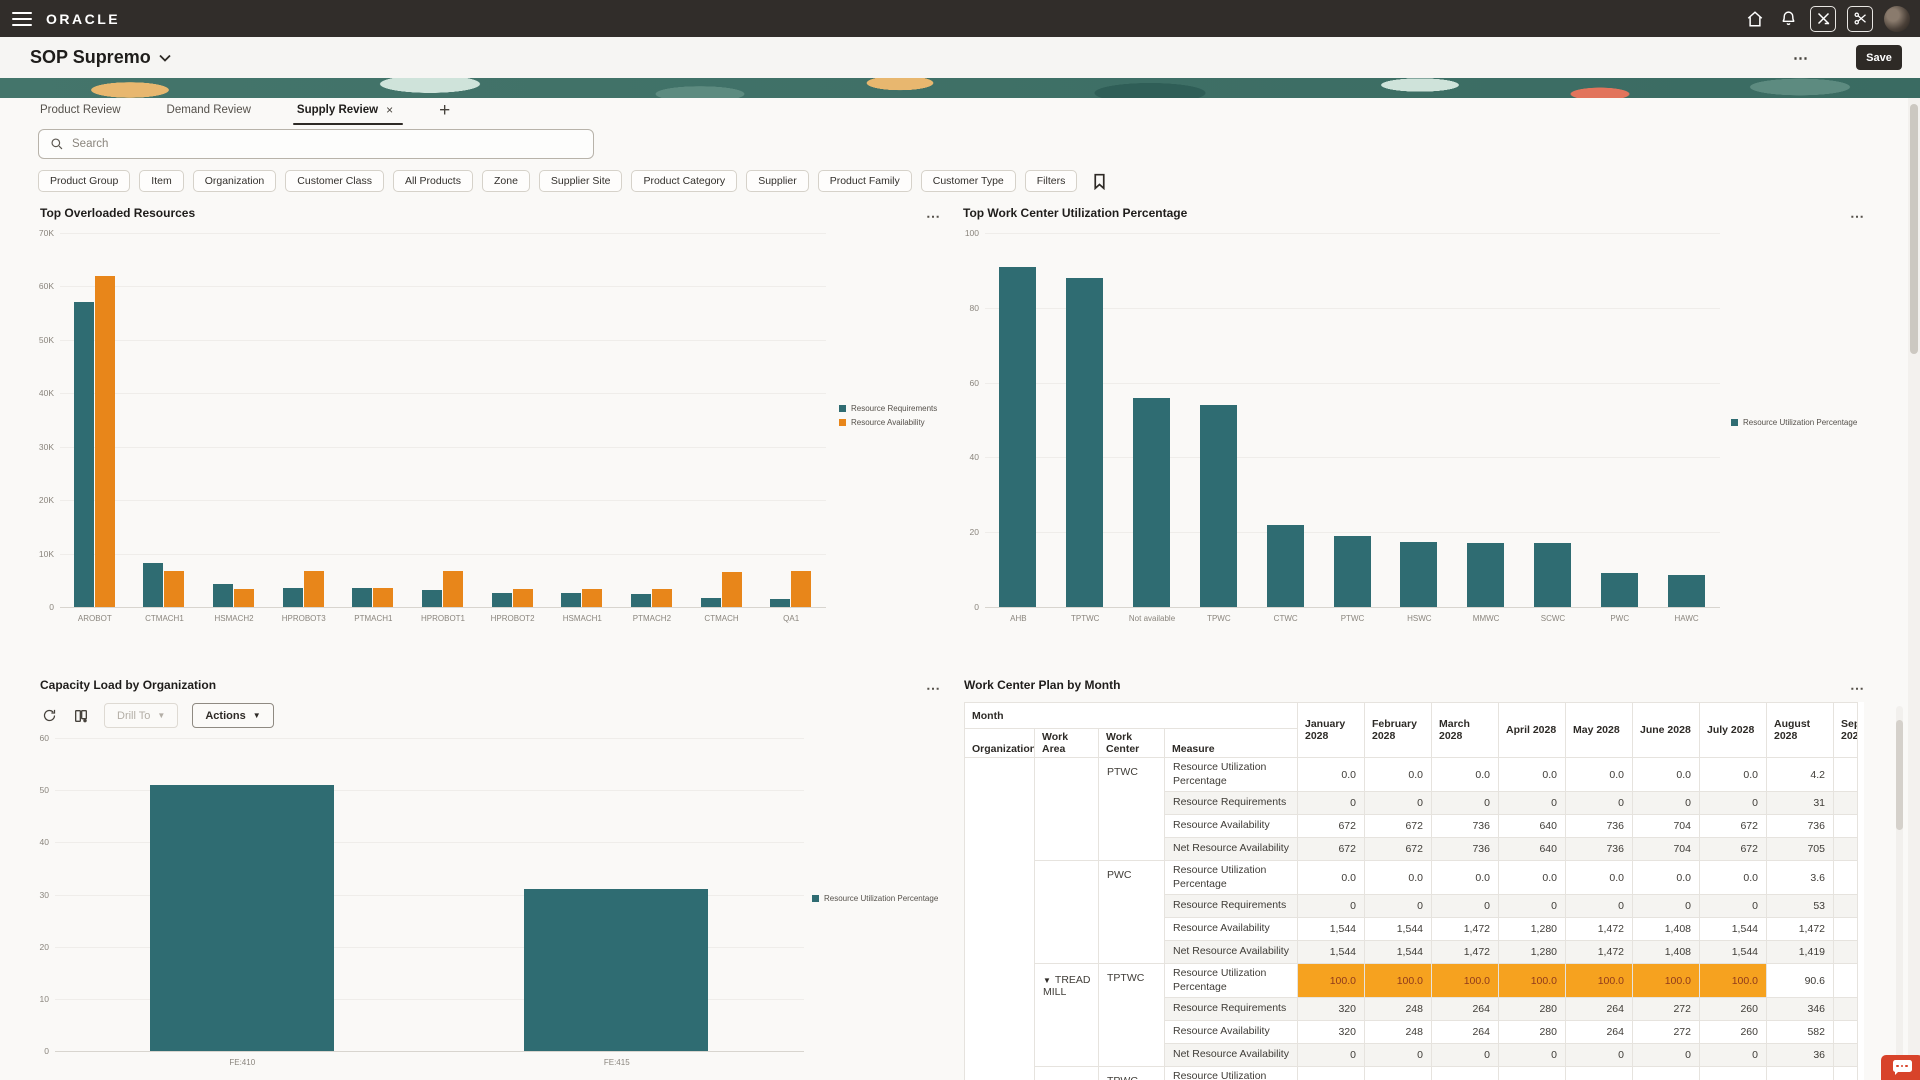  I want to click on hamburger-menu-icon, so click(22, 18).